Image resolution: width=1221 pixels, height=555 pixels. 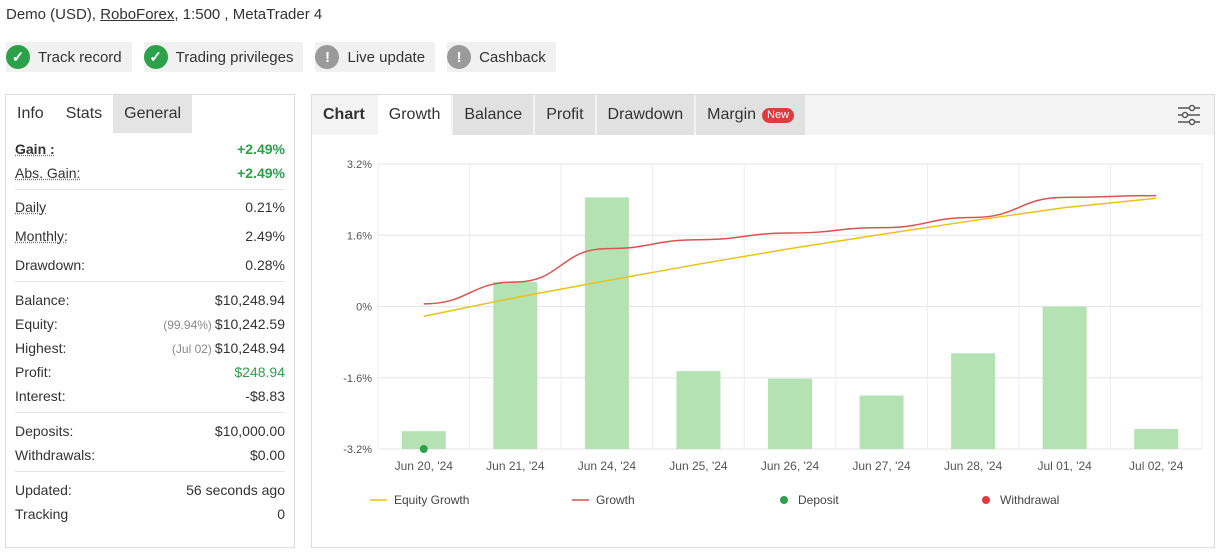 I want to click on tab-general: General, so click(x=153, y=114).